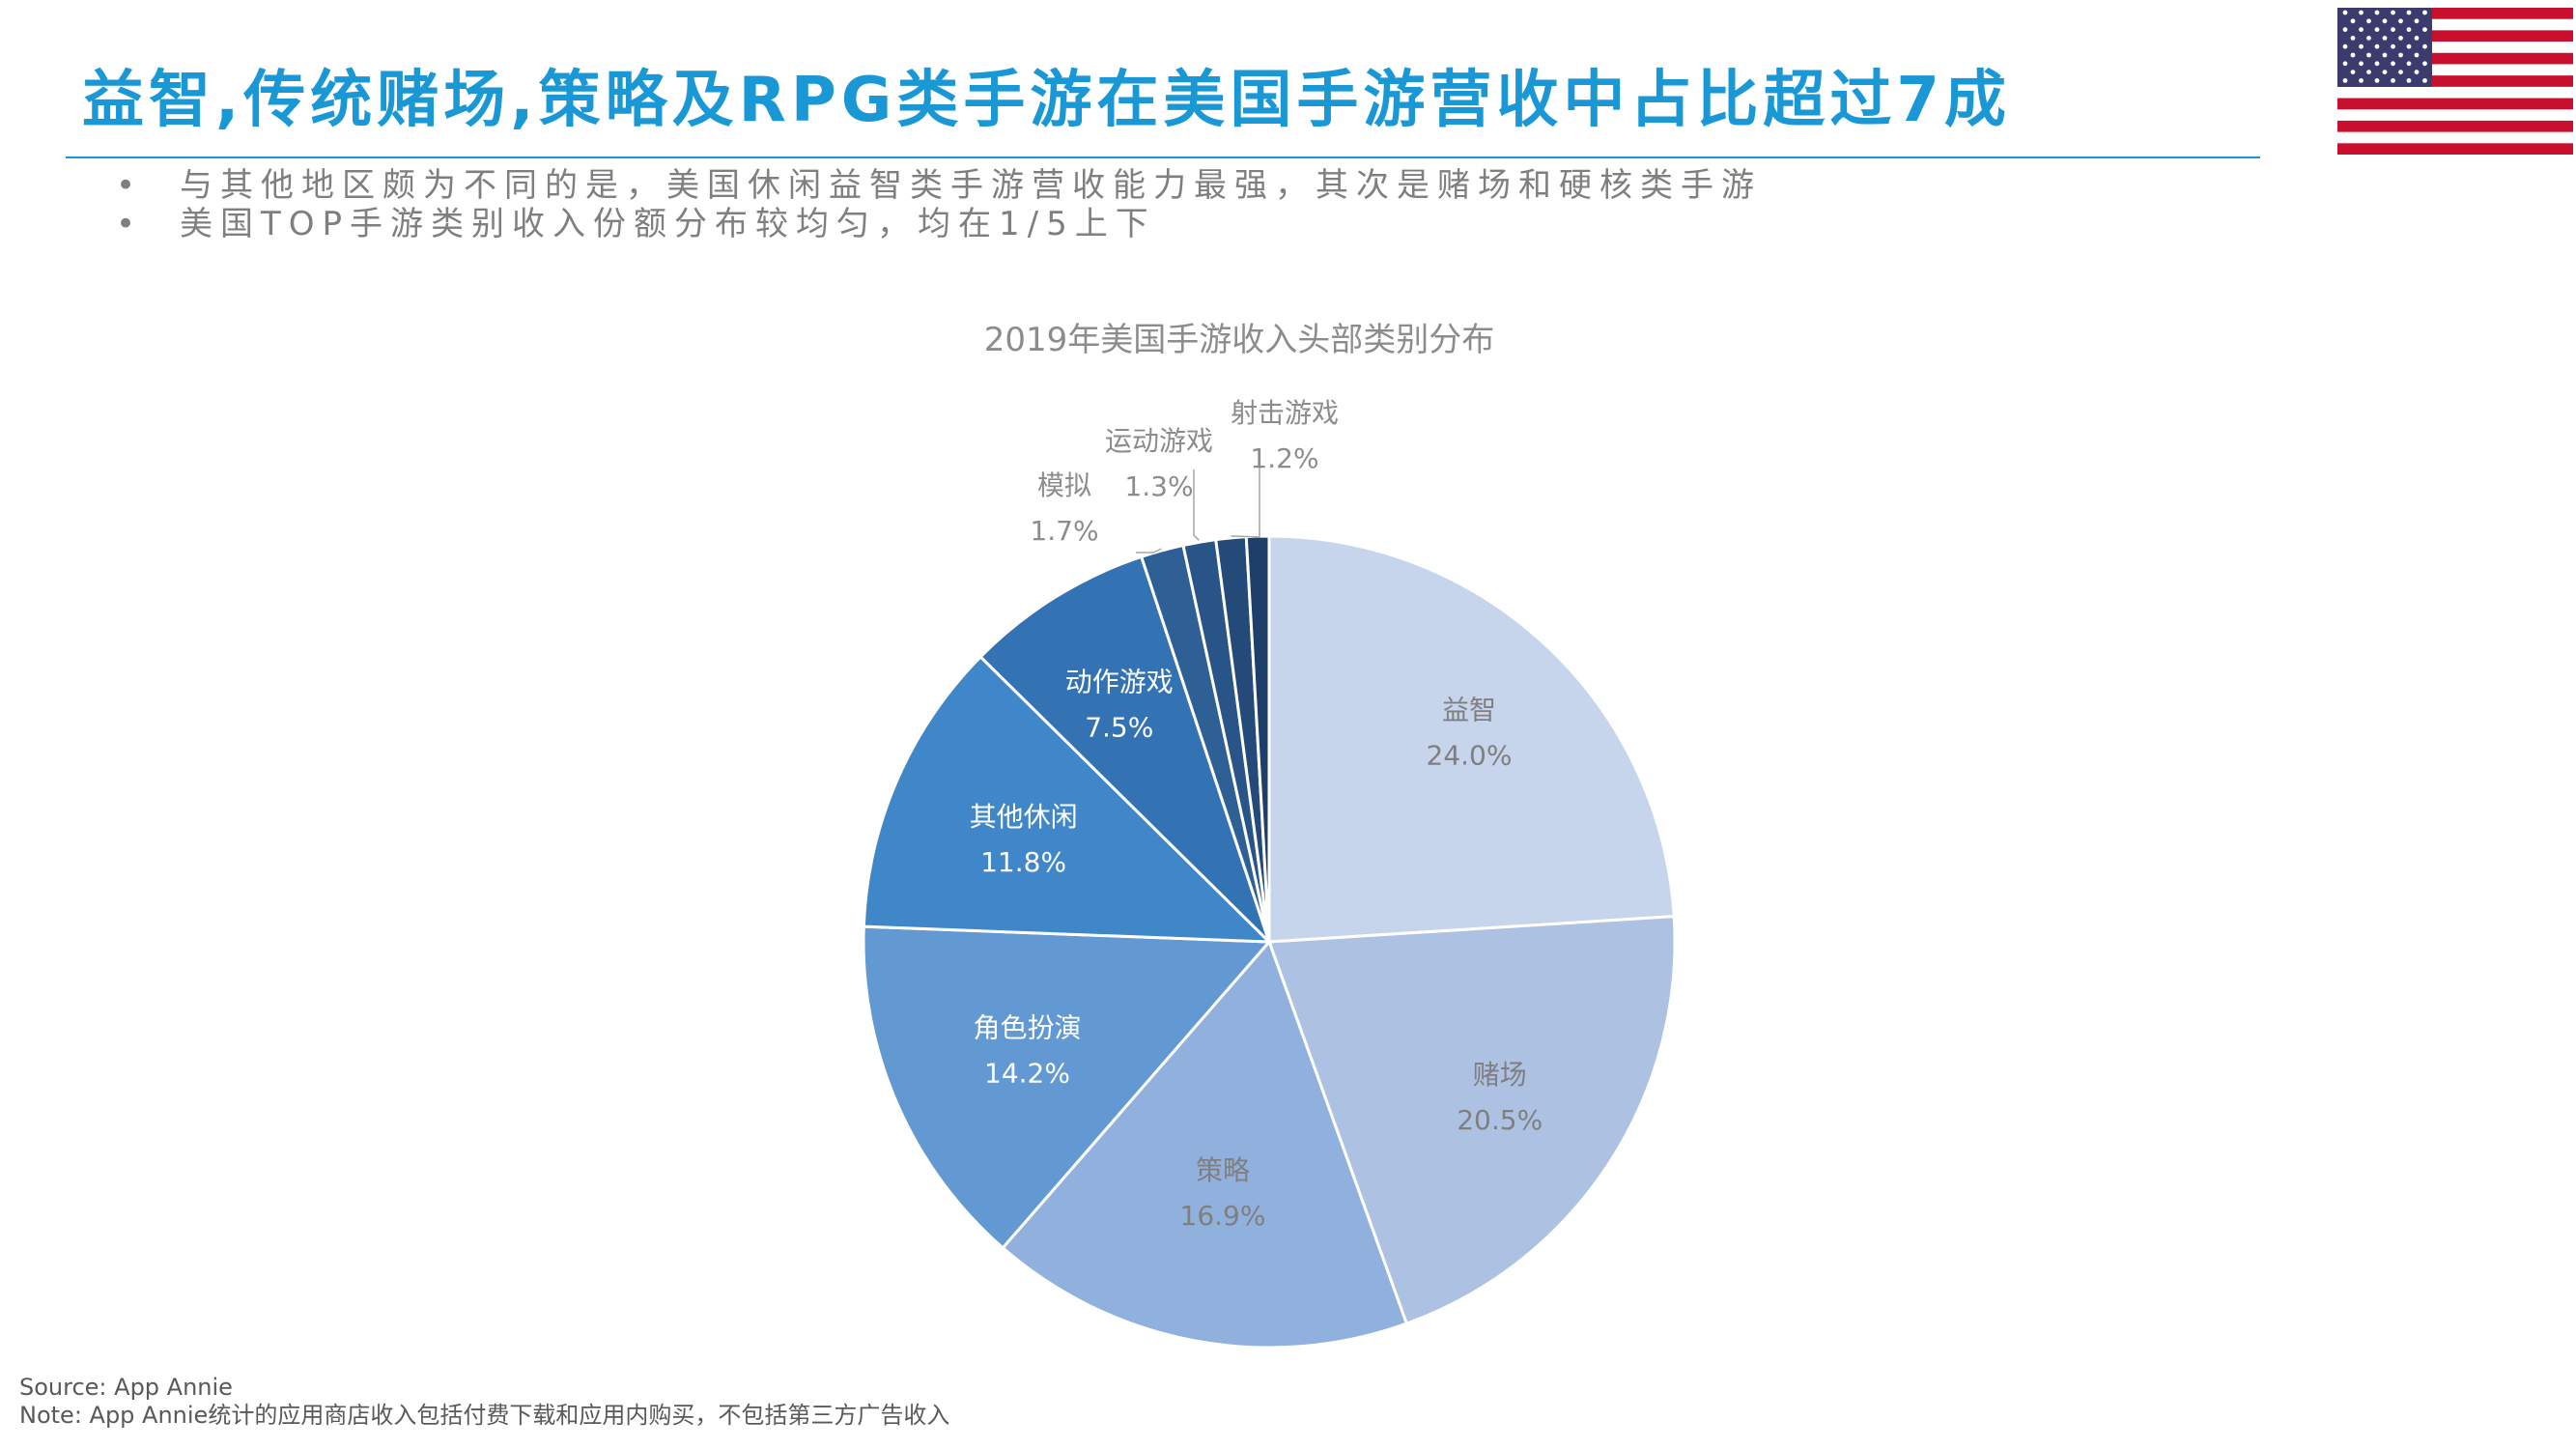  Describe the element at coordinates (1285, 413) in the screenshot. I see `slice-label: 射击游戏` at that location.